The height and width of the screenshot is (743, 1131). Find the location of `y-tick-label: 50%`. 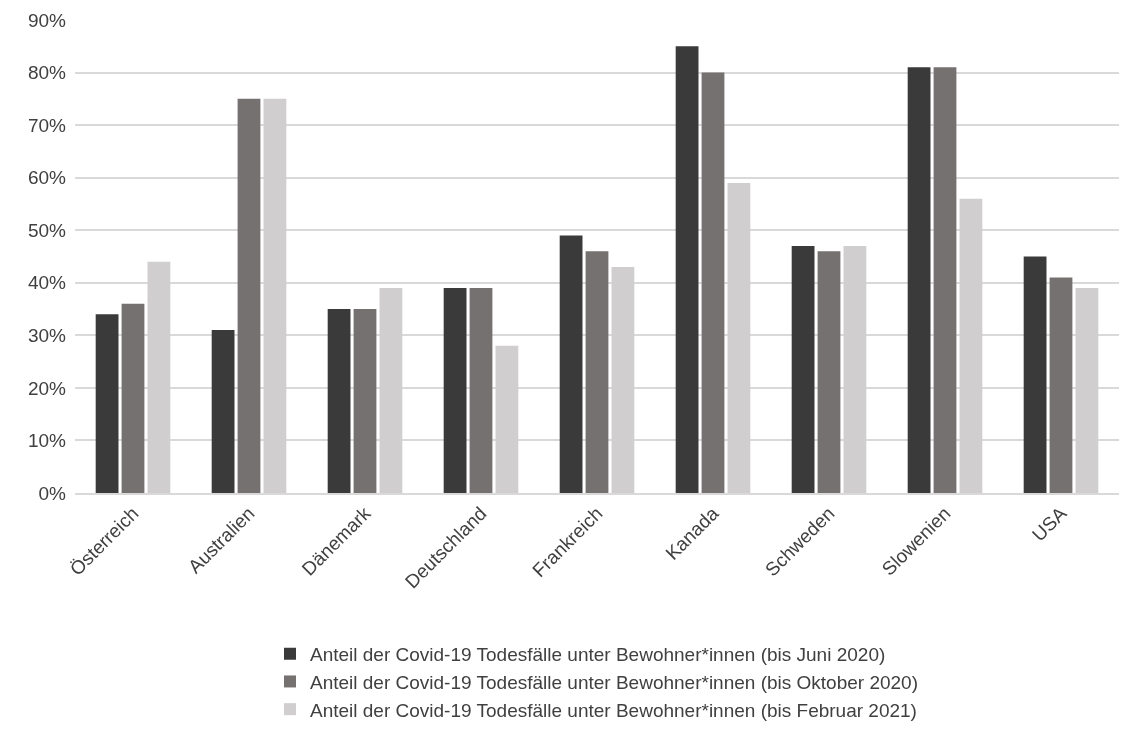

y-tick-label: 50% is located at coordinates (47, 230).